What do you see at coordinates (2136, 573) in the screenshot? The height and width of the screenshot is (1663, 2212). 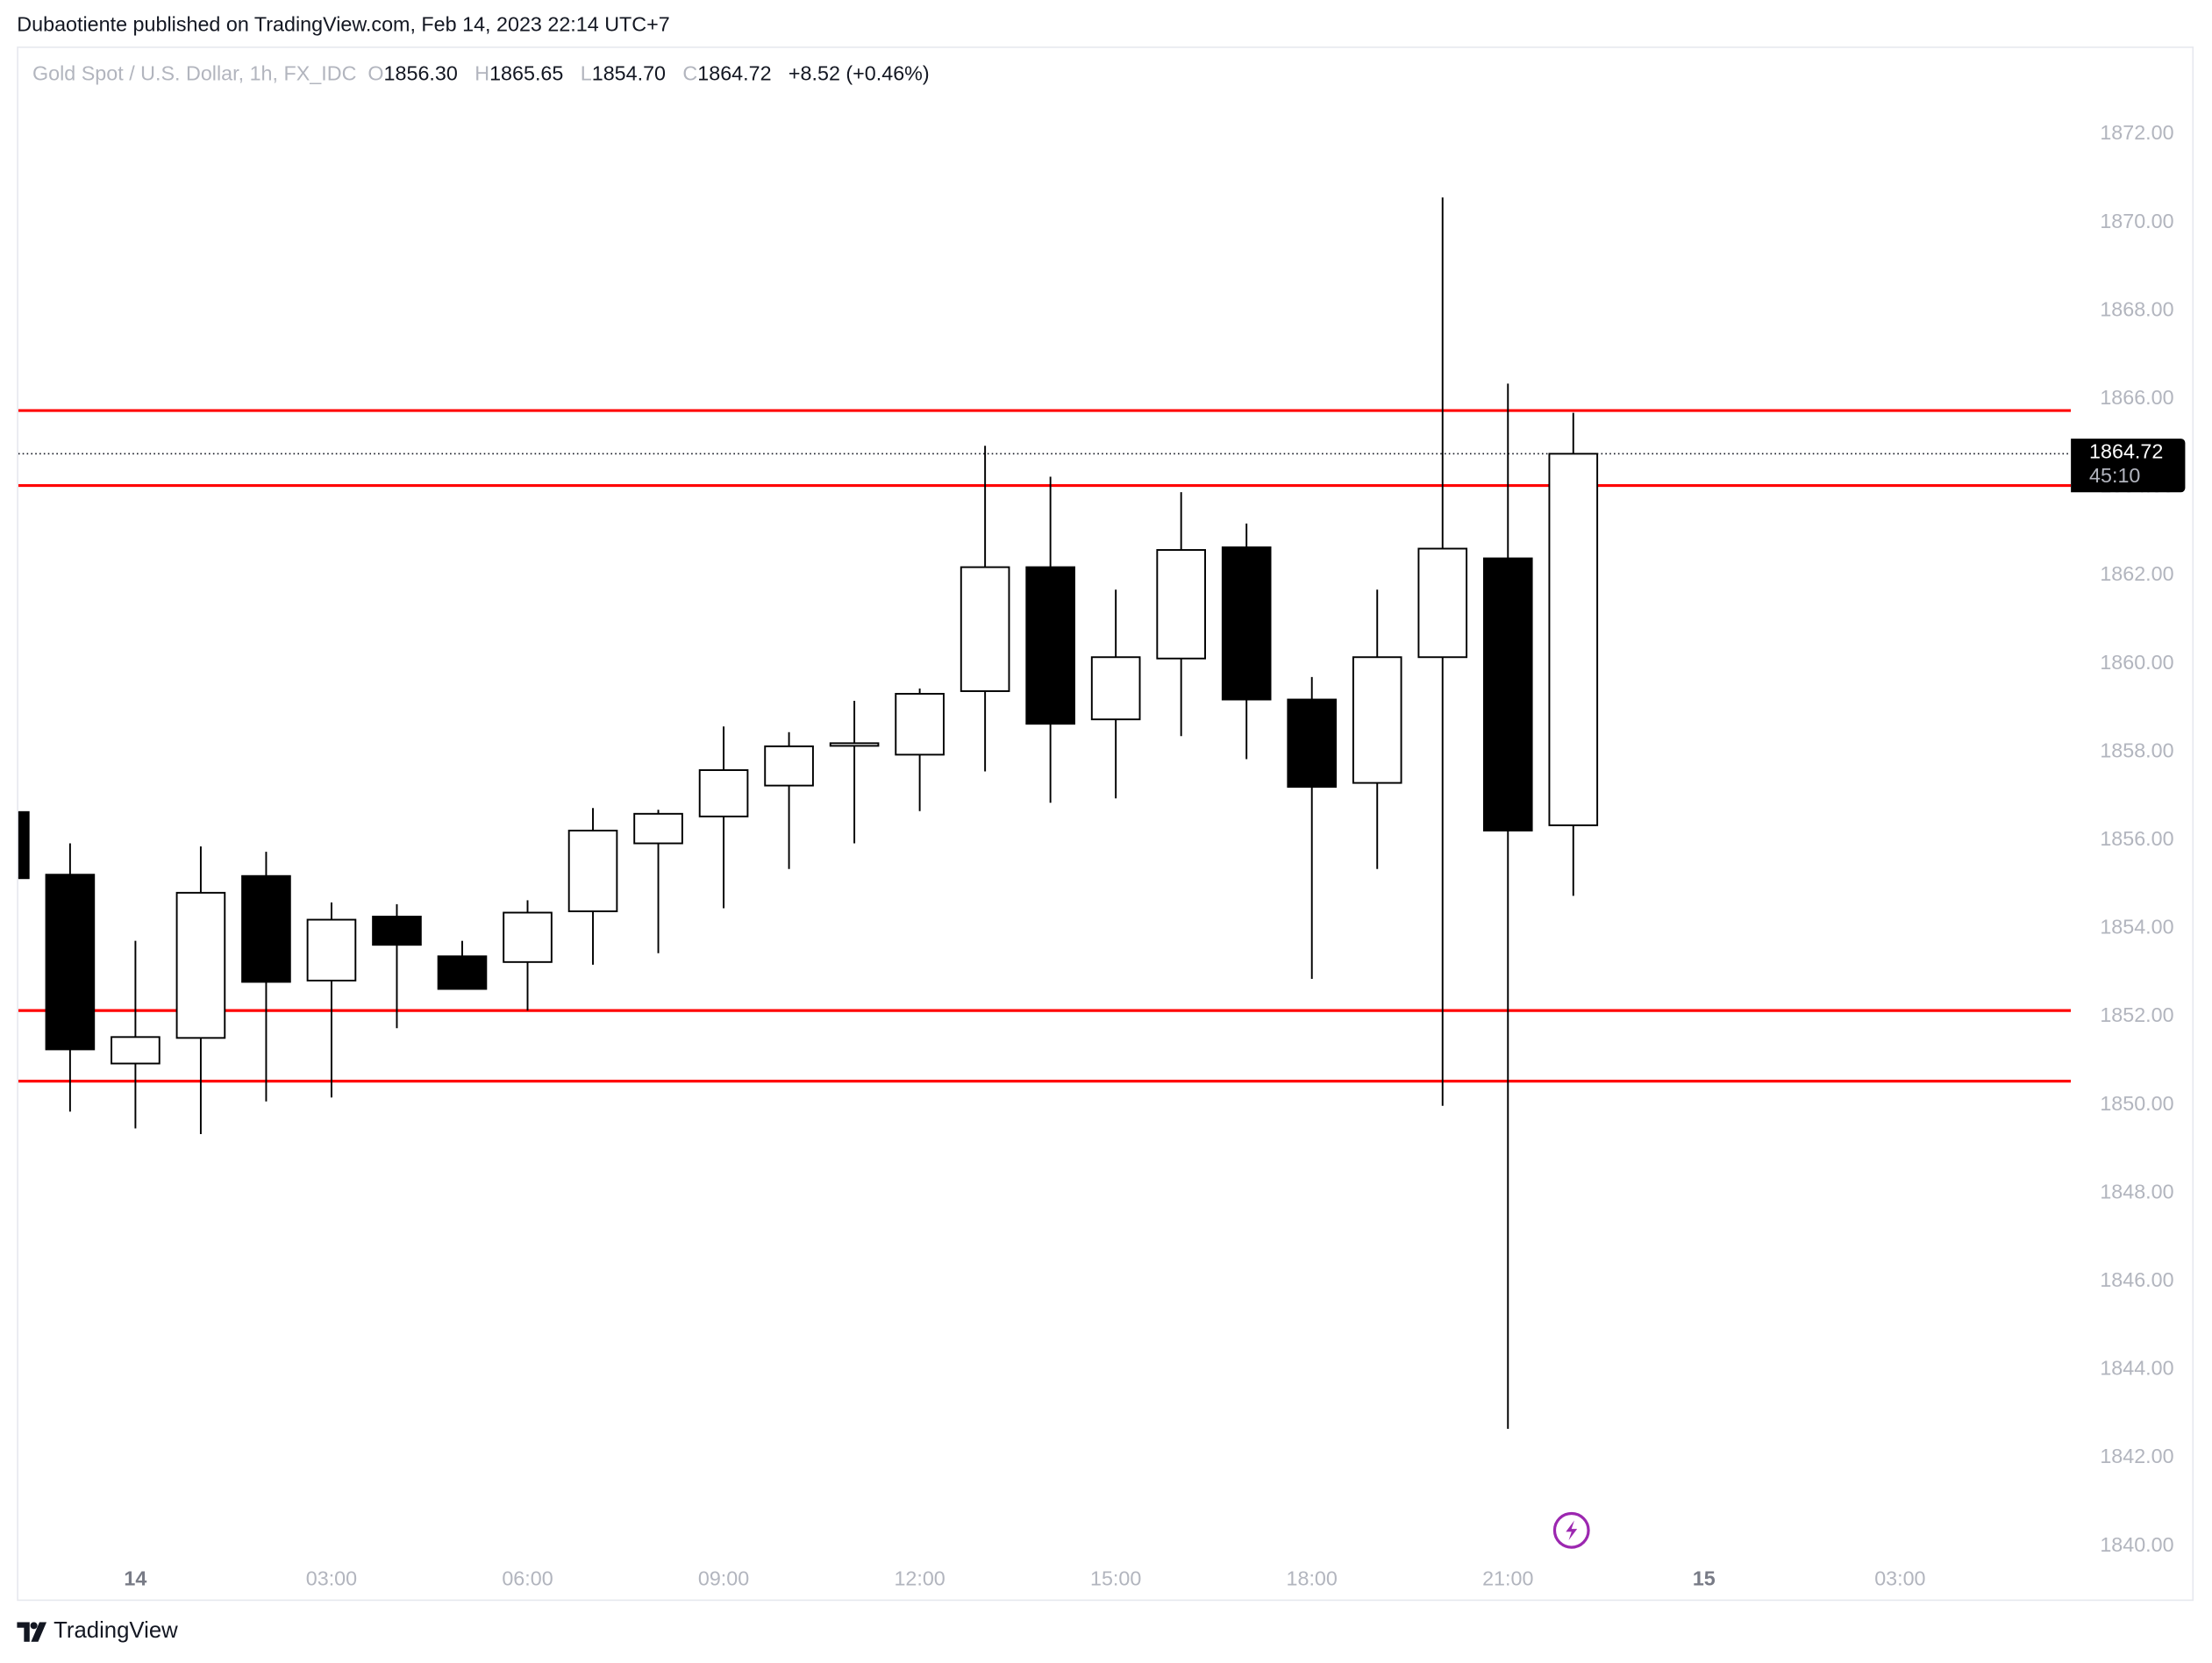 I see `y-tick-label: 1862.00` at bounding box center [2136, 573].